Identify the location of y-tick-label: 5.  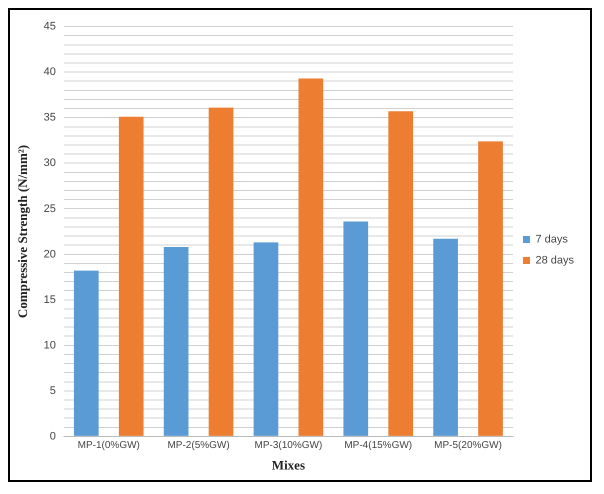
(53, 390).